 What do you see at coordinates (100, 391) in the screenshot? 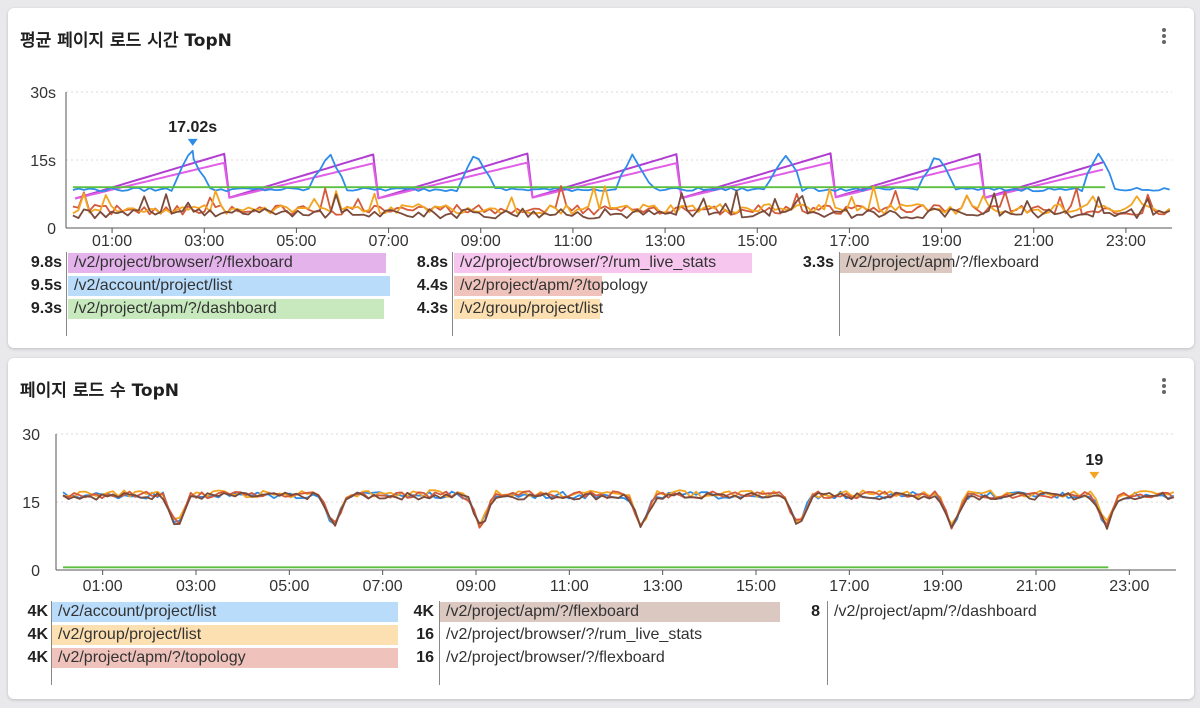
I see `panel-title: 페이지 로드 수 TopN` at bounding box center [100, 391].